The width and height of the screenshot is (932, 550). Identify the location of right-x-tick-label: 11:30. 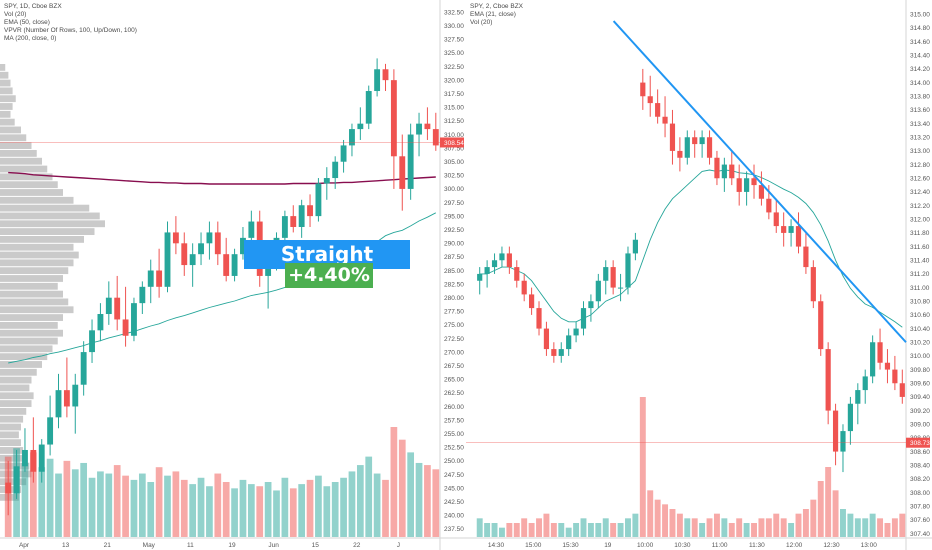
(757, 545).